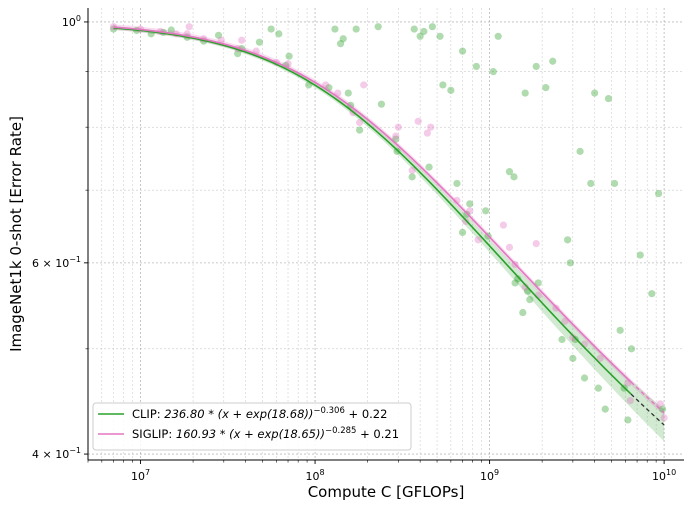 Image resolution: width=692 pixels, height=510 pixels. I want to click on x-tick-label: 10¹⁰, so click(664, 475).